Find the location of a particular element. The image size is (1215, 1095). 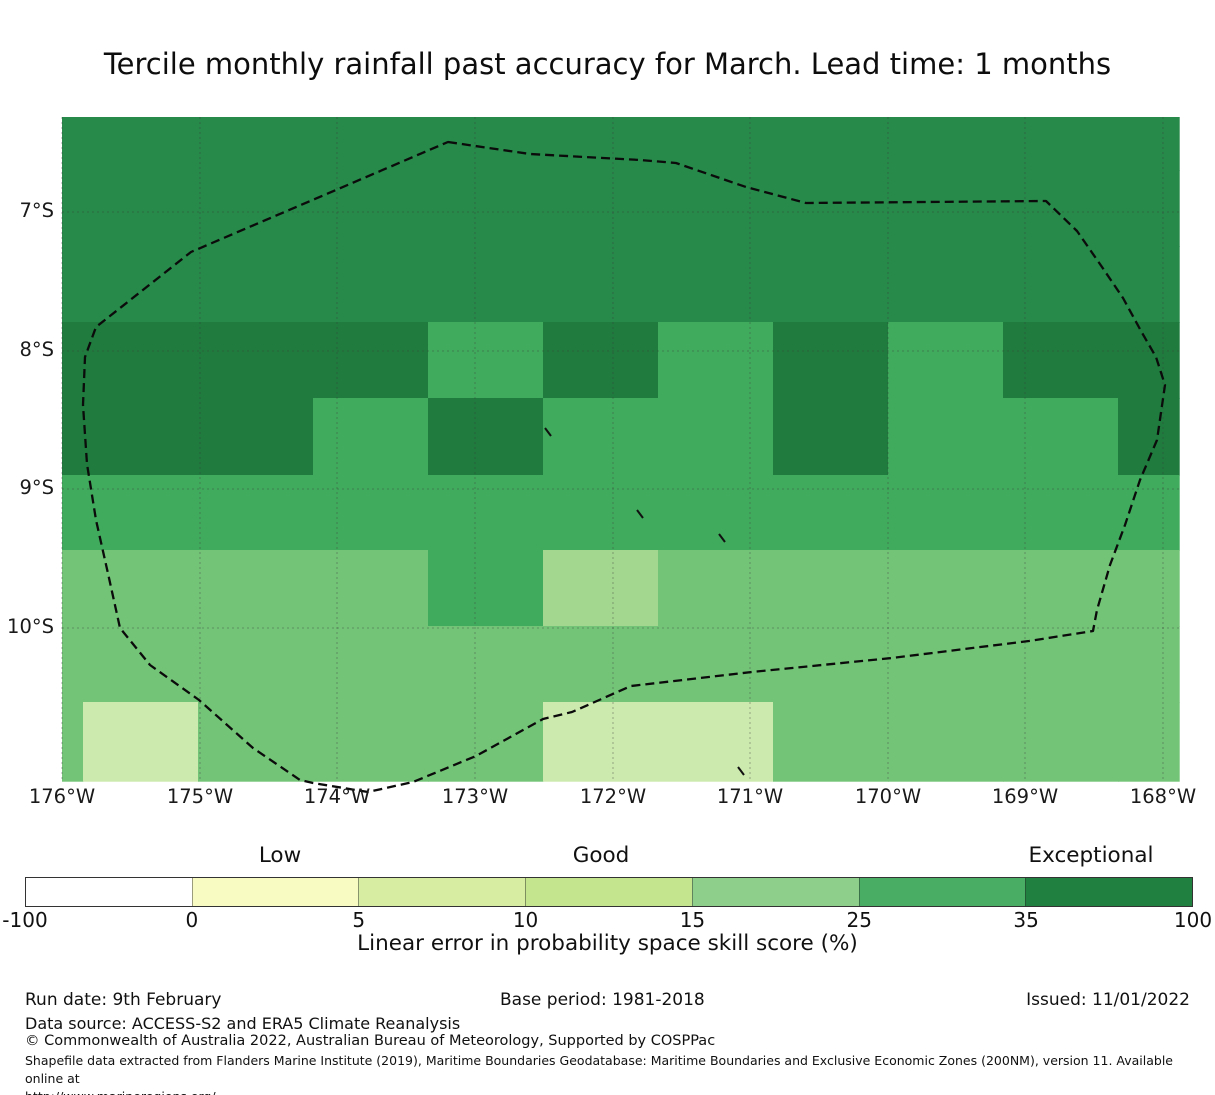

lon-tick-label: 174°W is located at coordinates (337, 796).